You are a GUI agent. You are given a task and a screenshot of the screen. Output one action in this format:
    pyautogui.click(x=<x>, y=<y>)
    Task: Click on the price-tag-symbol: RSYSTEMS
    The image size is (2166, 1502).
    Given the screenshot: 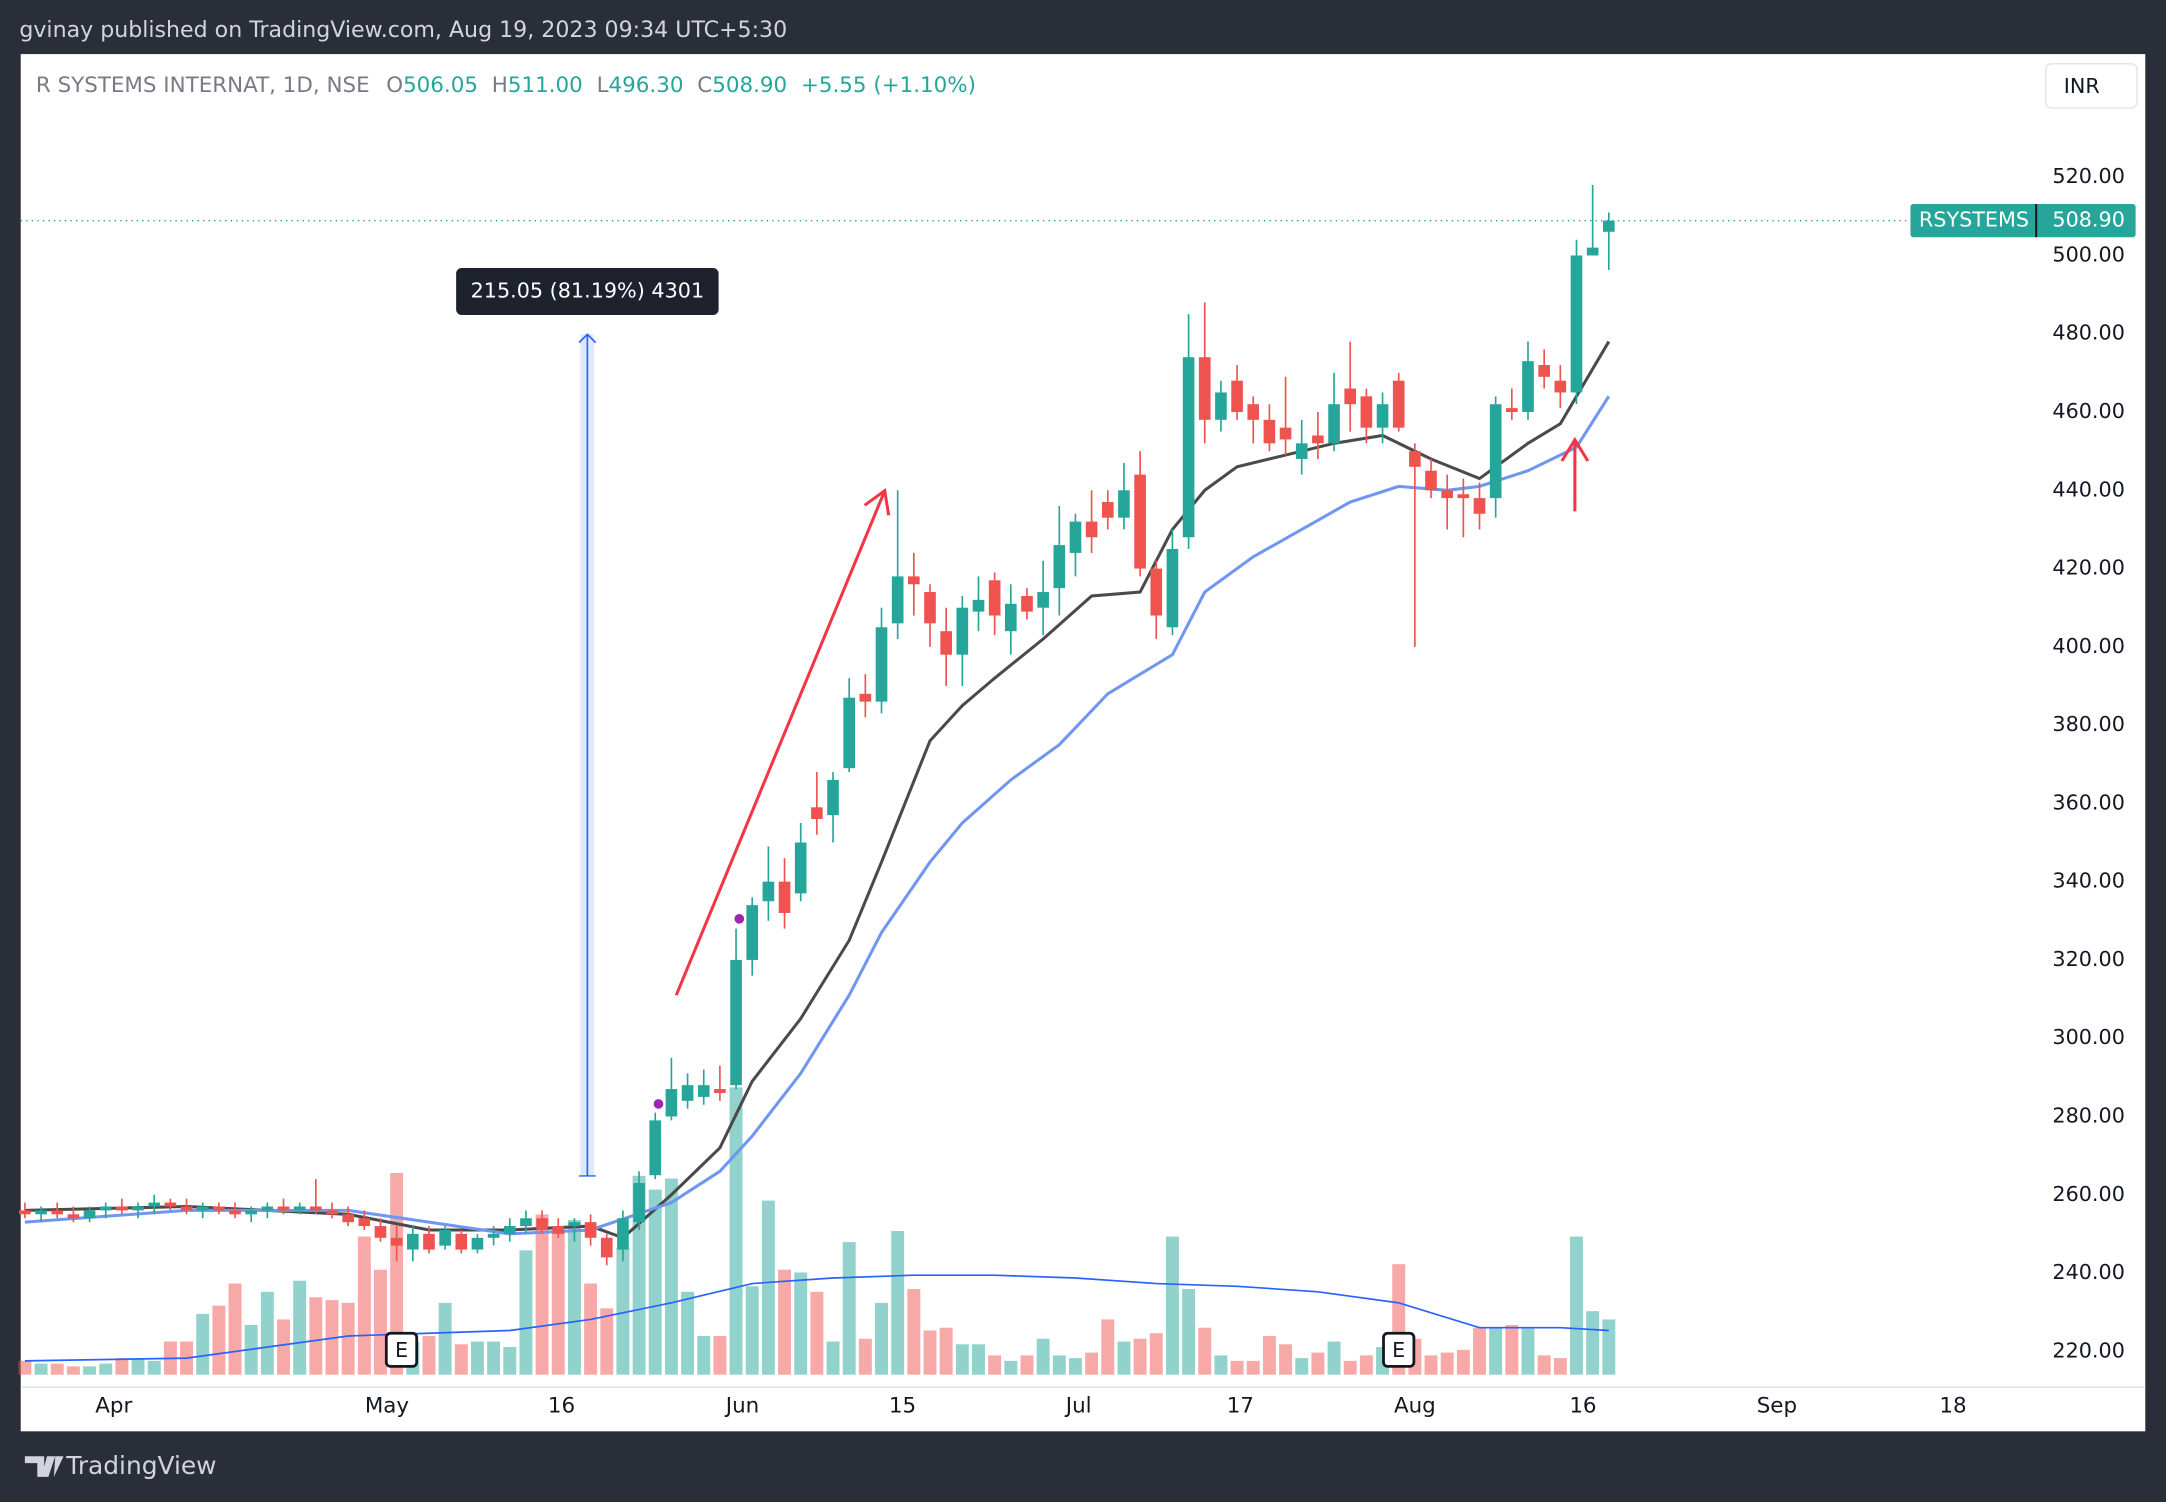 What is the action you would take?
    pyautogui.click(x=1974, y=220)
    